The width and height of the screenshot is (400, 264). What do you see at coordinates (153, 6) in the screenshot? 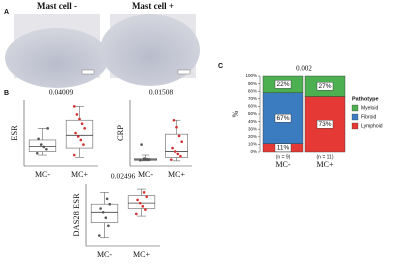
I see `image-label: Mast cell +` at bounding box center [153, 6].